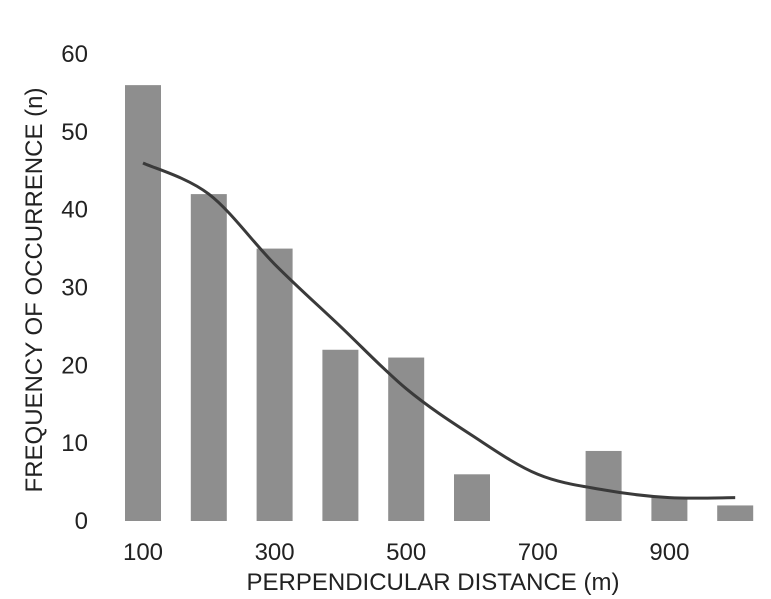 The height and width of the screenshot is (599, 771). Describe the element at coordinates (74, 132) in the screenshot. I see `y-tick-label: 50` at that location.